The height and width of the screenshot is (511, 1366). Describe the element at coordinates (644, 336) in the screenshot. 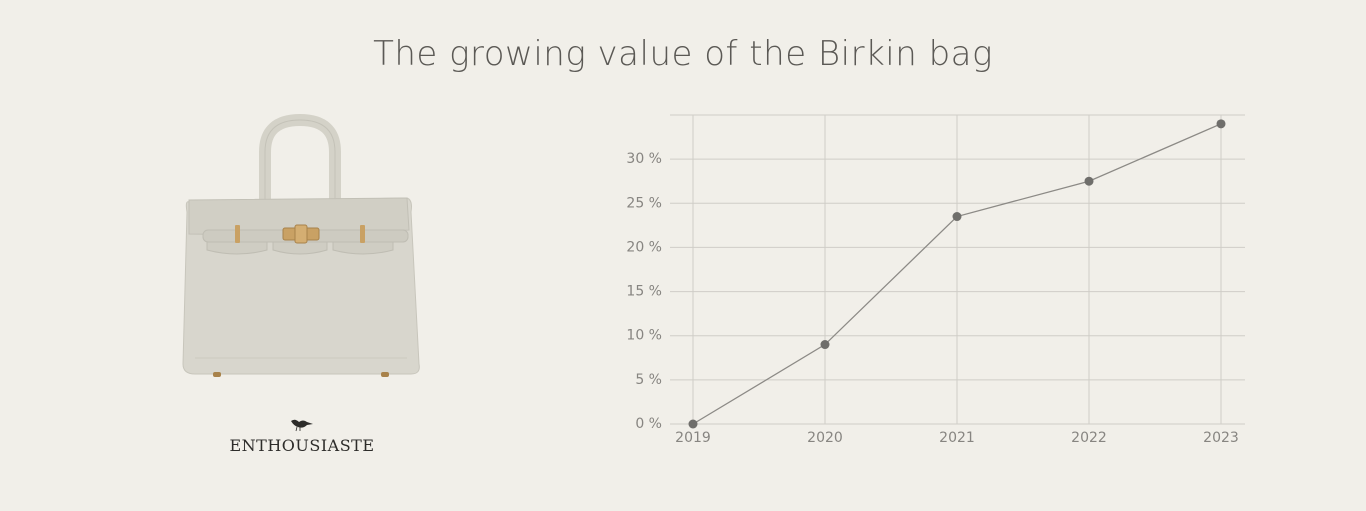

I see `y-tick-label: 10 %` at that location.